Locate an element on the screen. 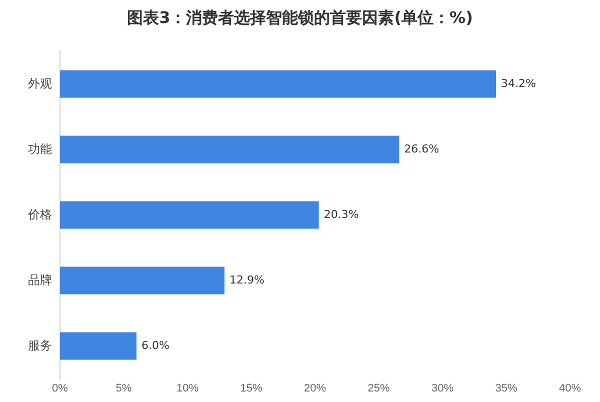 The image size is (600, 402). y-tick-label: 服务 is located at coordinates (40, 345).